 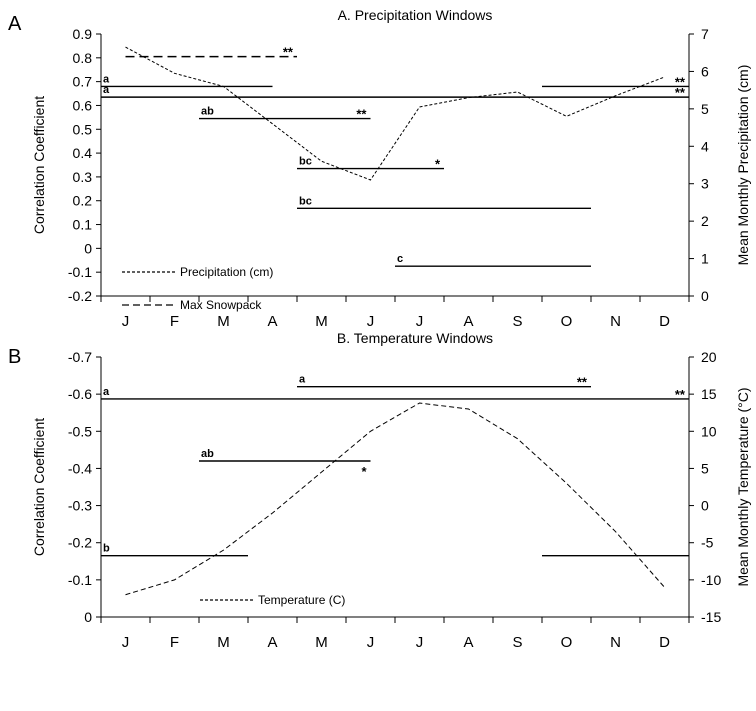 I want to click on left-tick-label: 0.3, so click(x=83, y=177).